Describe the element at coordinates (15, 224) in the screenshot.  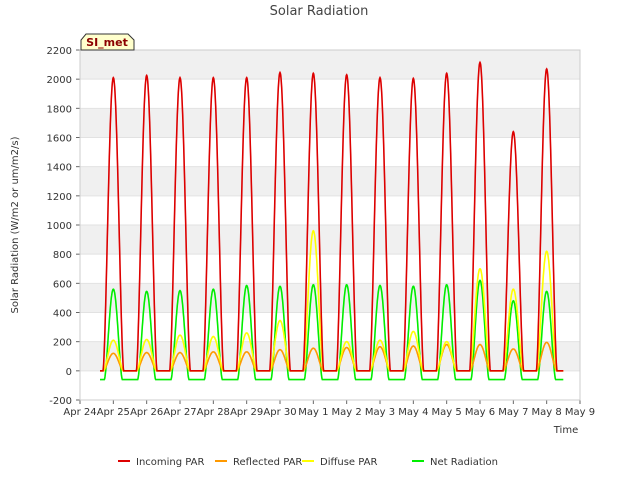
I see `y-axis-label: Solar Radiation (W/m2 or um/m2/s)` at that location.